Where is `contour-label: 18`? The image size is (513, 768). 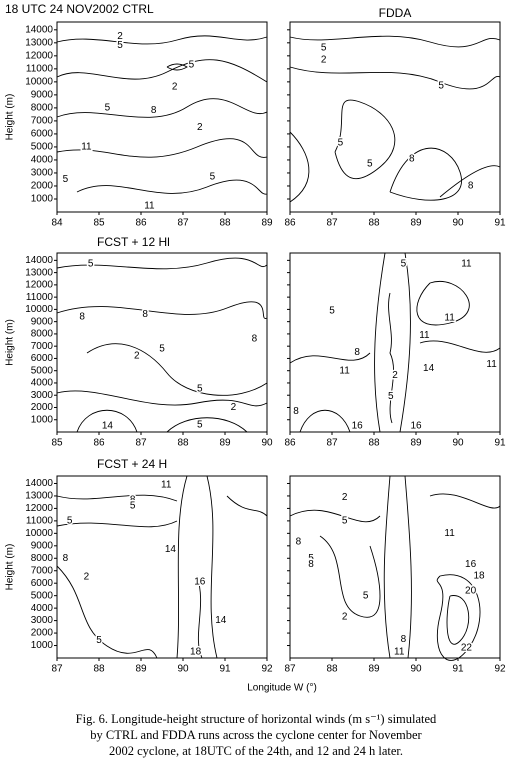
contour-label: 18 is located at coordinates (196, 652).